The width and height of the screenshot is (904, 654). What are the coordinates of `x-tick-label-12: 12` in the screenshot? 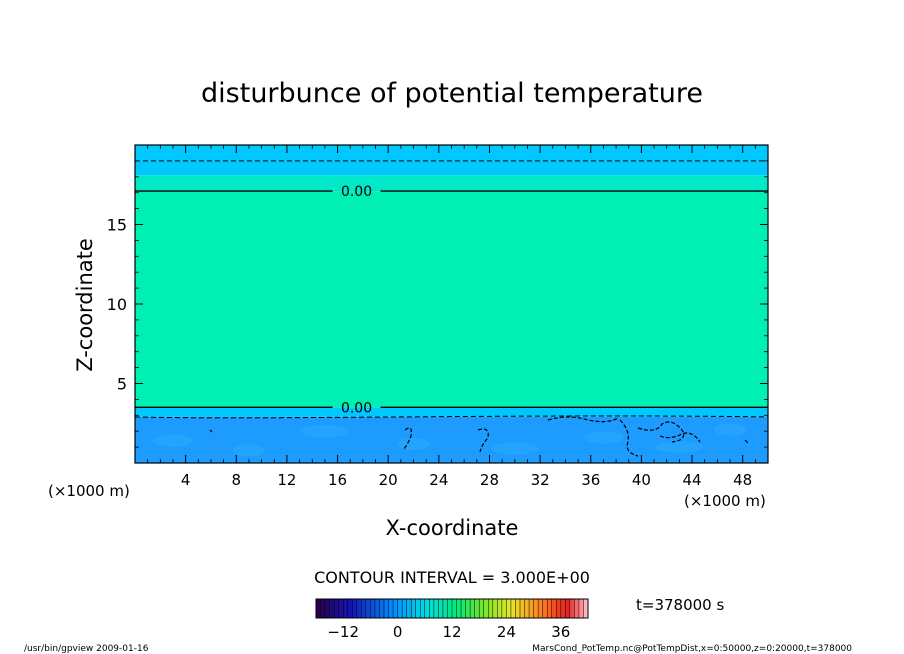 It's located at (286, 480).